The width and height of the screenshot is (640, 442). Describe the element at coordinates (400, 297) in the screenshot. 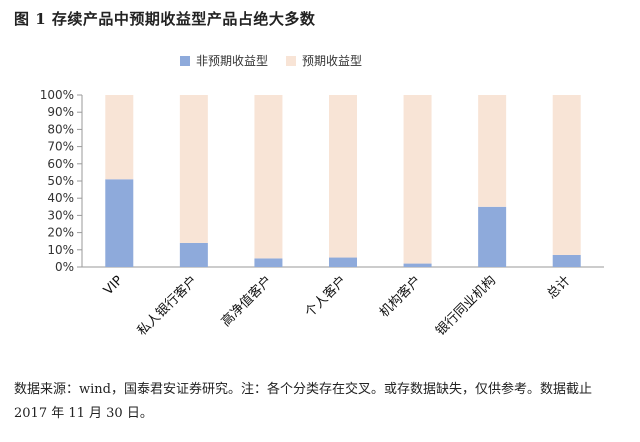

I see `x-category-label: 机构客户` at that location.